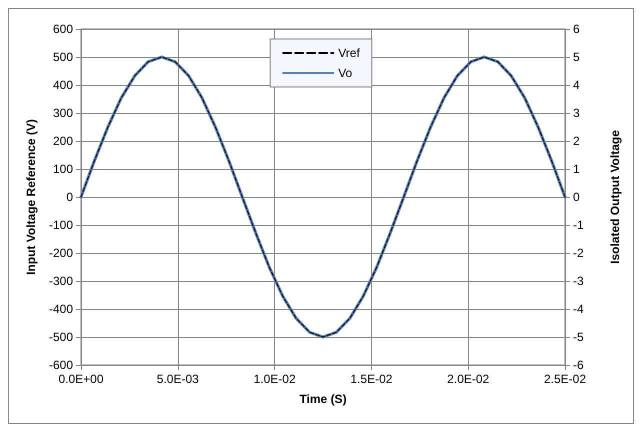  Describe the element at coordinates (576, 141) in the screenshot. I see `y2-tick-label: 2` at that location.